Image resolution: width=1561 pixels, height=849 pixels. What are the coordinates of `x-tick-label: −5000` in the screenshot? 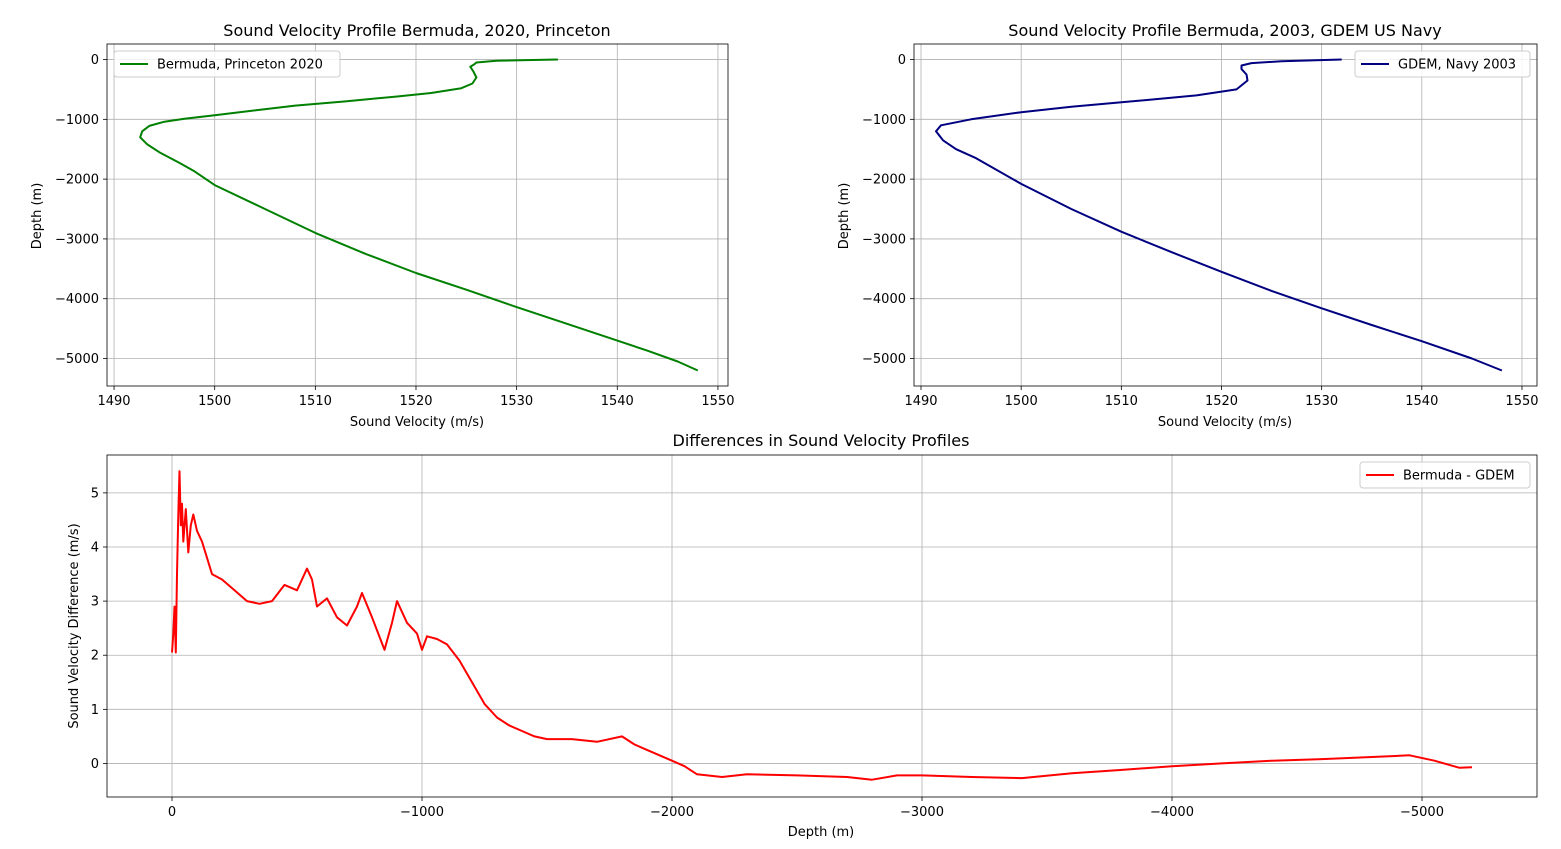 It's located at (1422, 812).